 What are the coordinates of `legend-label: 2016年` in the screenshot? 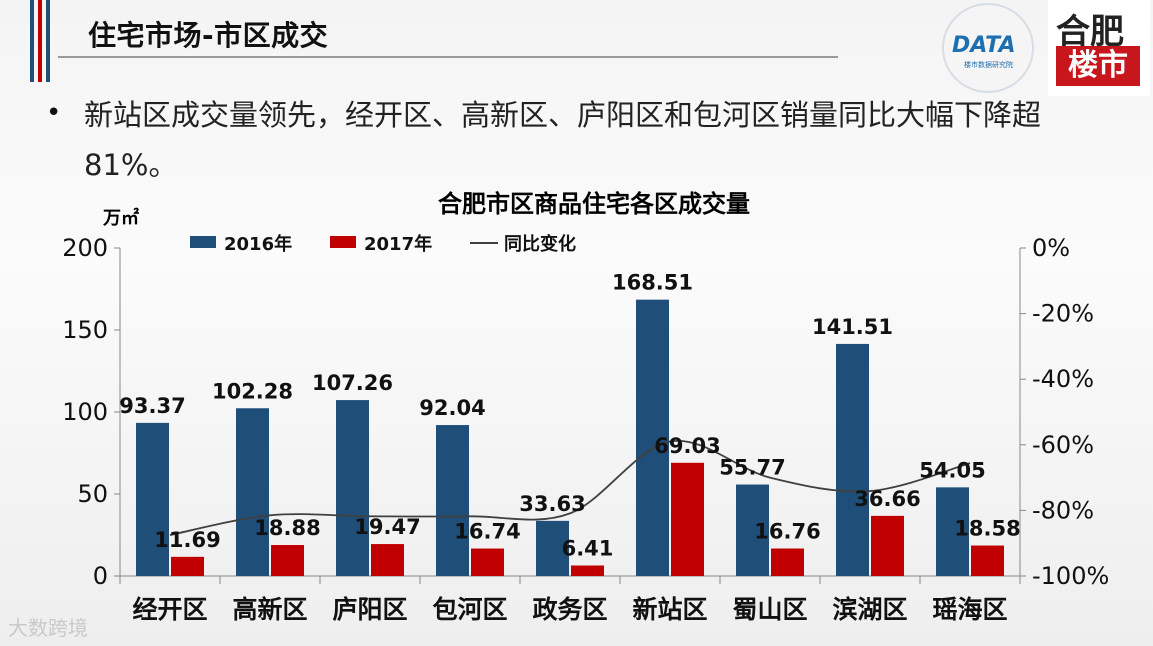 It's located at (258, 244).